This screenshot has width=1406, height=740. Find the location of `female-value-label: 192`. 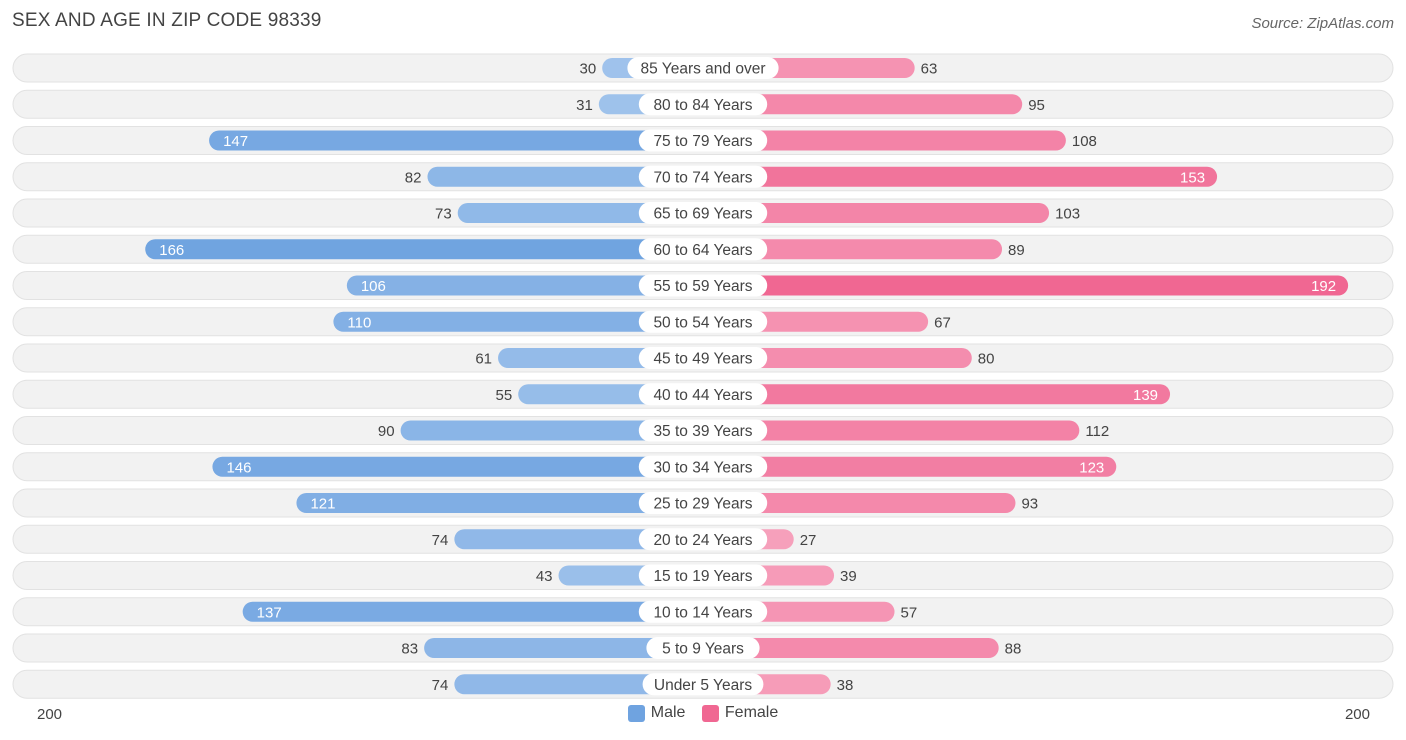

female-value-label: 192 is located at coordinates (1323, 286).